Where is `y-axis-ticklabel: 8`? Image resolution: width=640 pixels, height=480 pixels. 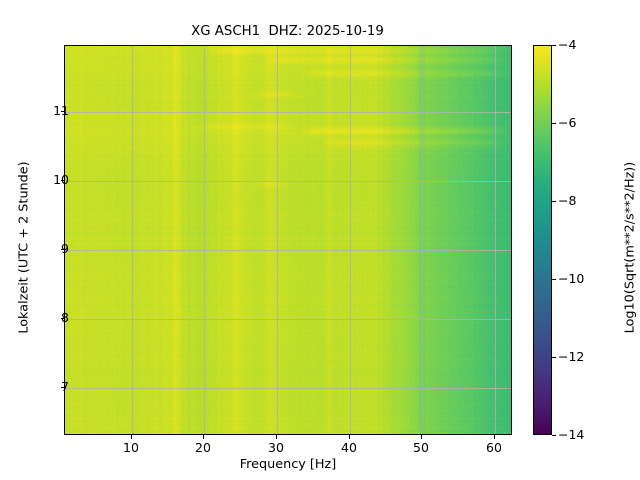
y-axis-ticklabel: 8 is located at coordinates (65, 317).